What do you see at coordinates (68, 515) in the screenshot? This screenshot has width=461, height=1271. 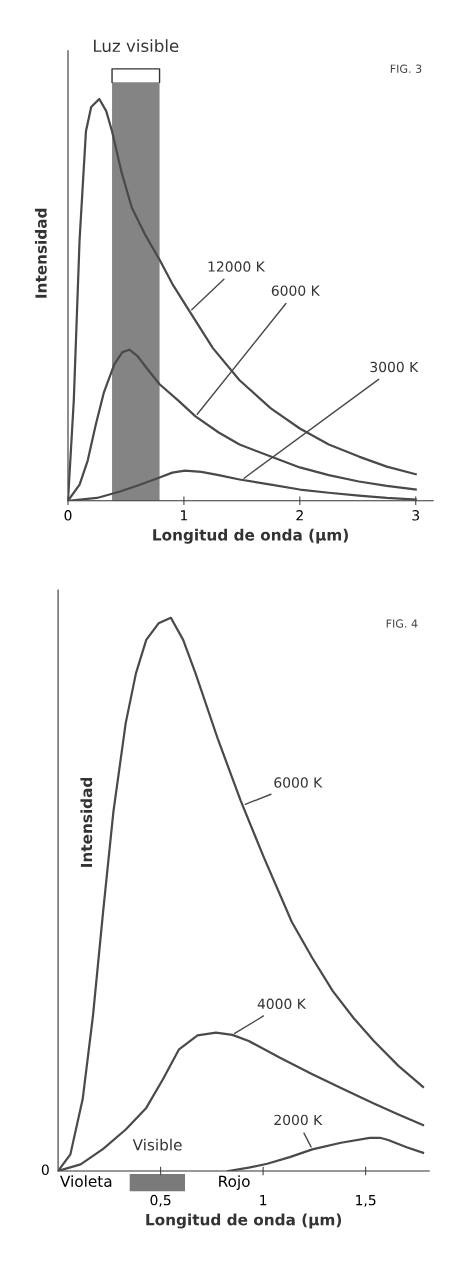 I see `x-tick-label: 0` at bounding box center [68, 515].